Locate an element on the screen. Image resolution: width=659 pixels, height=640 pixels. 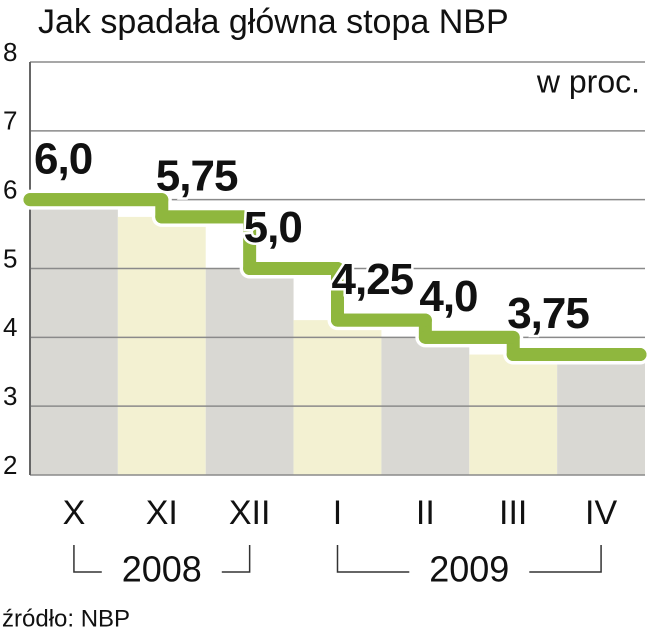
y-tick-label: 2 is located at coordinates (10, 465).